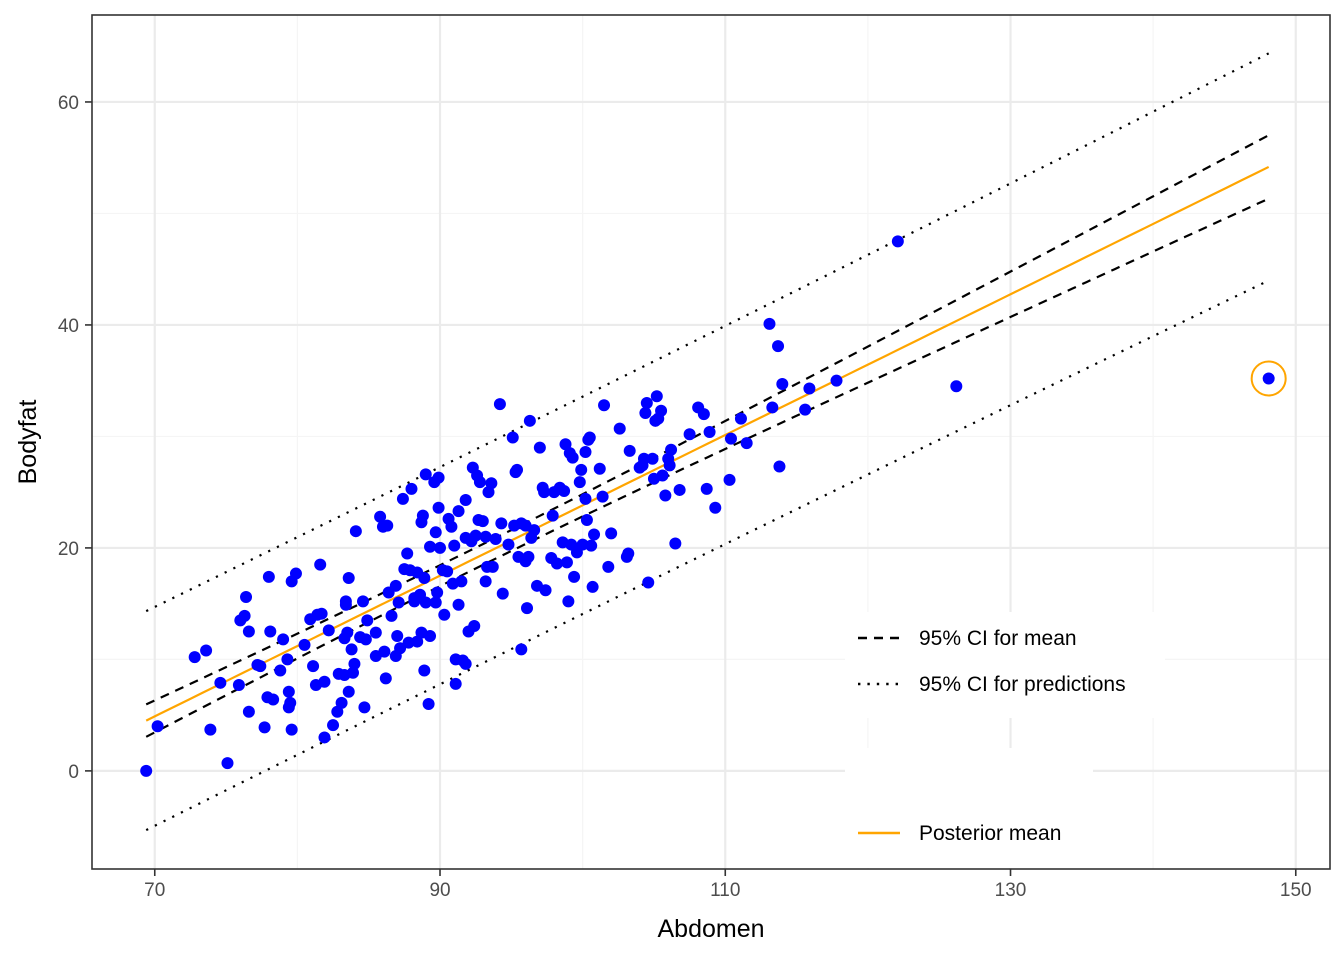  Describe the element at coordinates (154, 890) in the screenshot. I see `x-tick-label: 70` at that location.